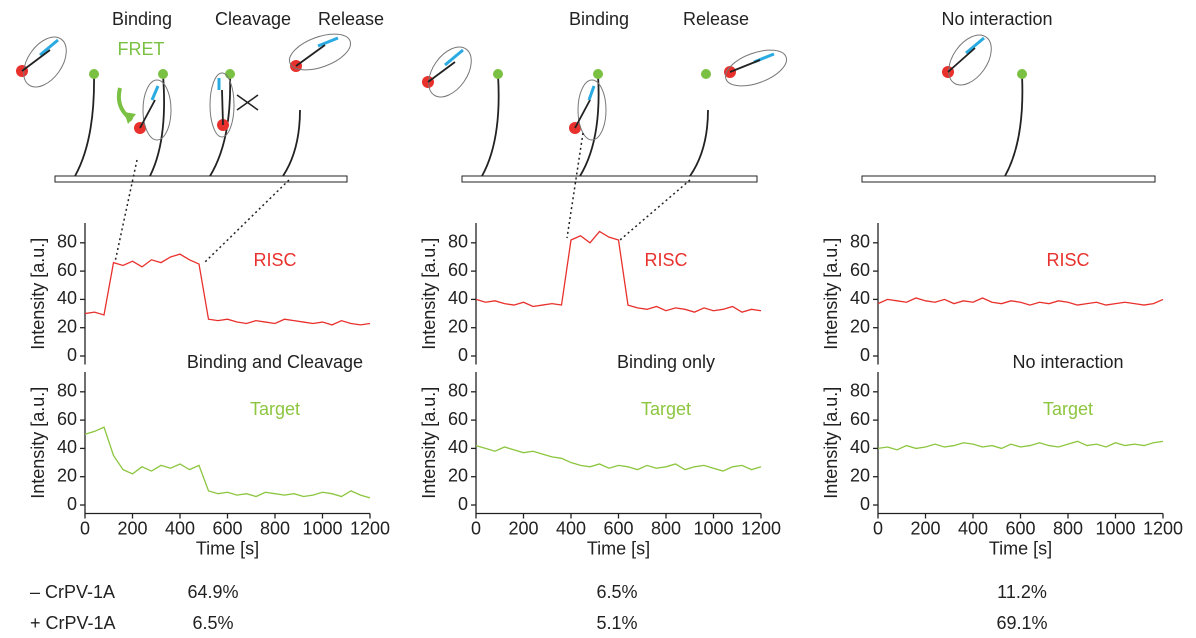 The height and width of the screenshot is (638, 1196). Describe the element at coordinates (253, 19) in the screenshot. I see `schematic-label: Cleavage` at that location.